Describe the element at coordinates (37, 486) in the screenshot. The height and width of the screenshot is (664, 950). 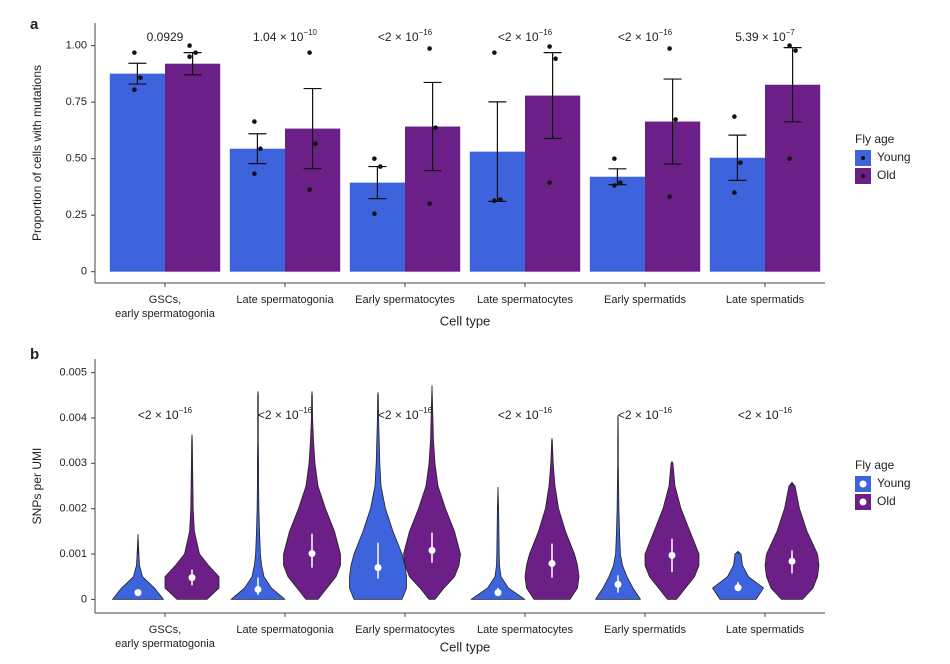
I see `y-axis-title: SNPs per UMI` at that location.